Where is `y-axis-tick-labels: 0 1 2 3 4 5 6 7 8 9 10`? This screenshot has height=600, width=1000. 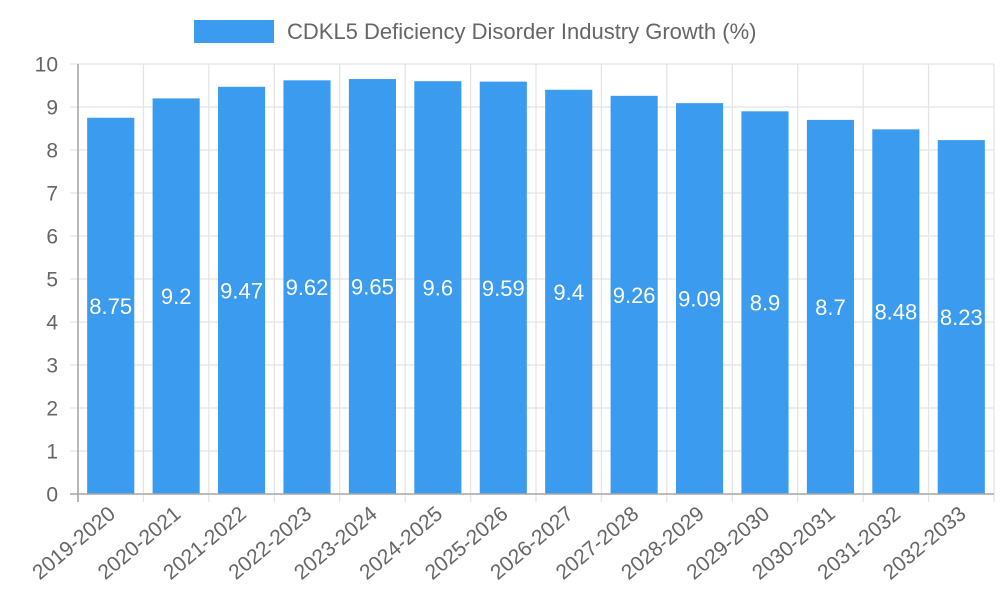 y-axis-tick-labels: 0 1 2 3 4 5 6 7 8 9 10 is located at coordinates (47, 280).